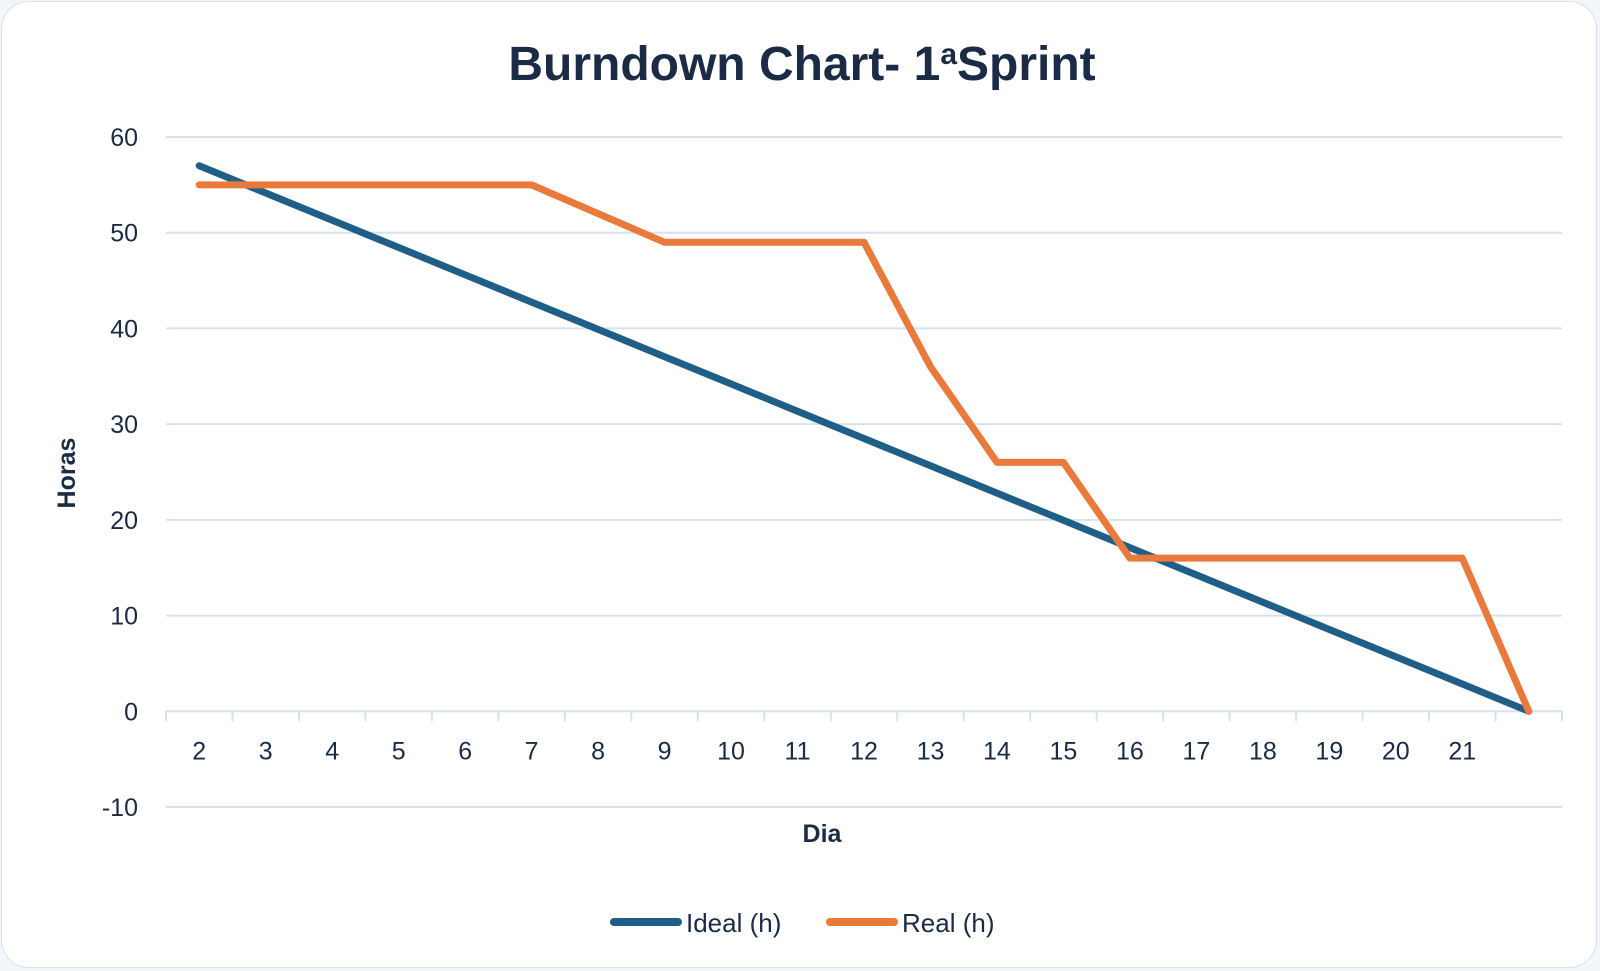 The height and width of the screenshot is (971, 1600). I want to click on x-tick-label: 17, so click(1196, 751).